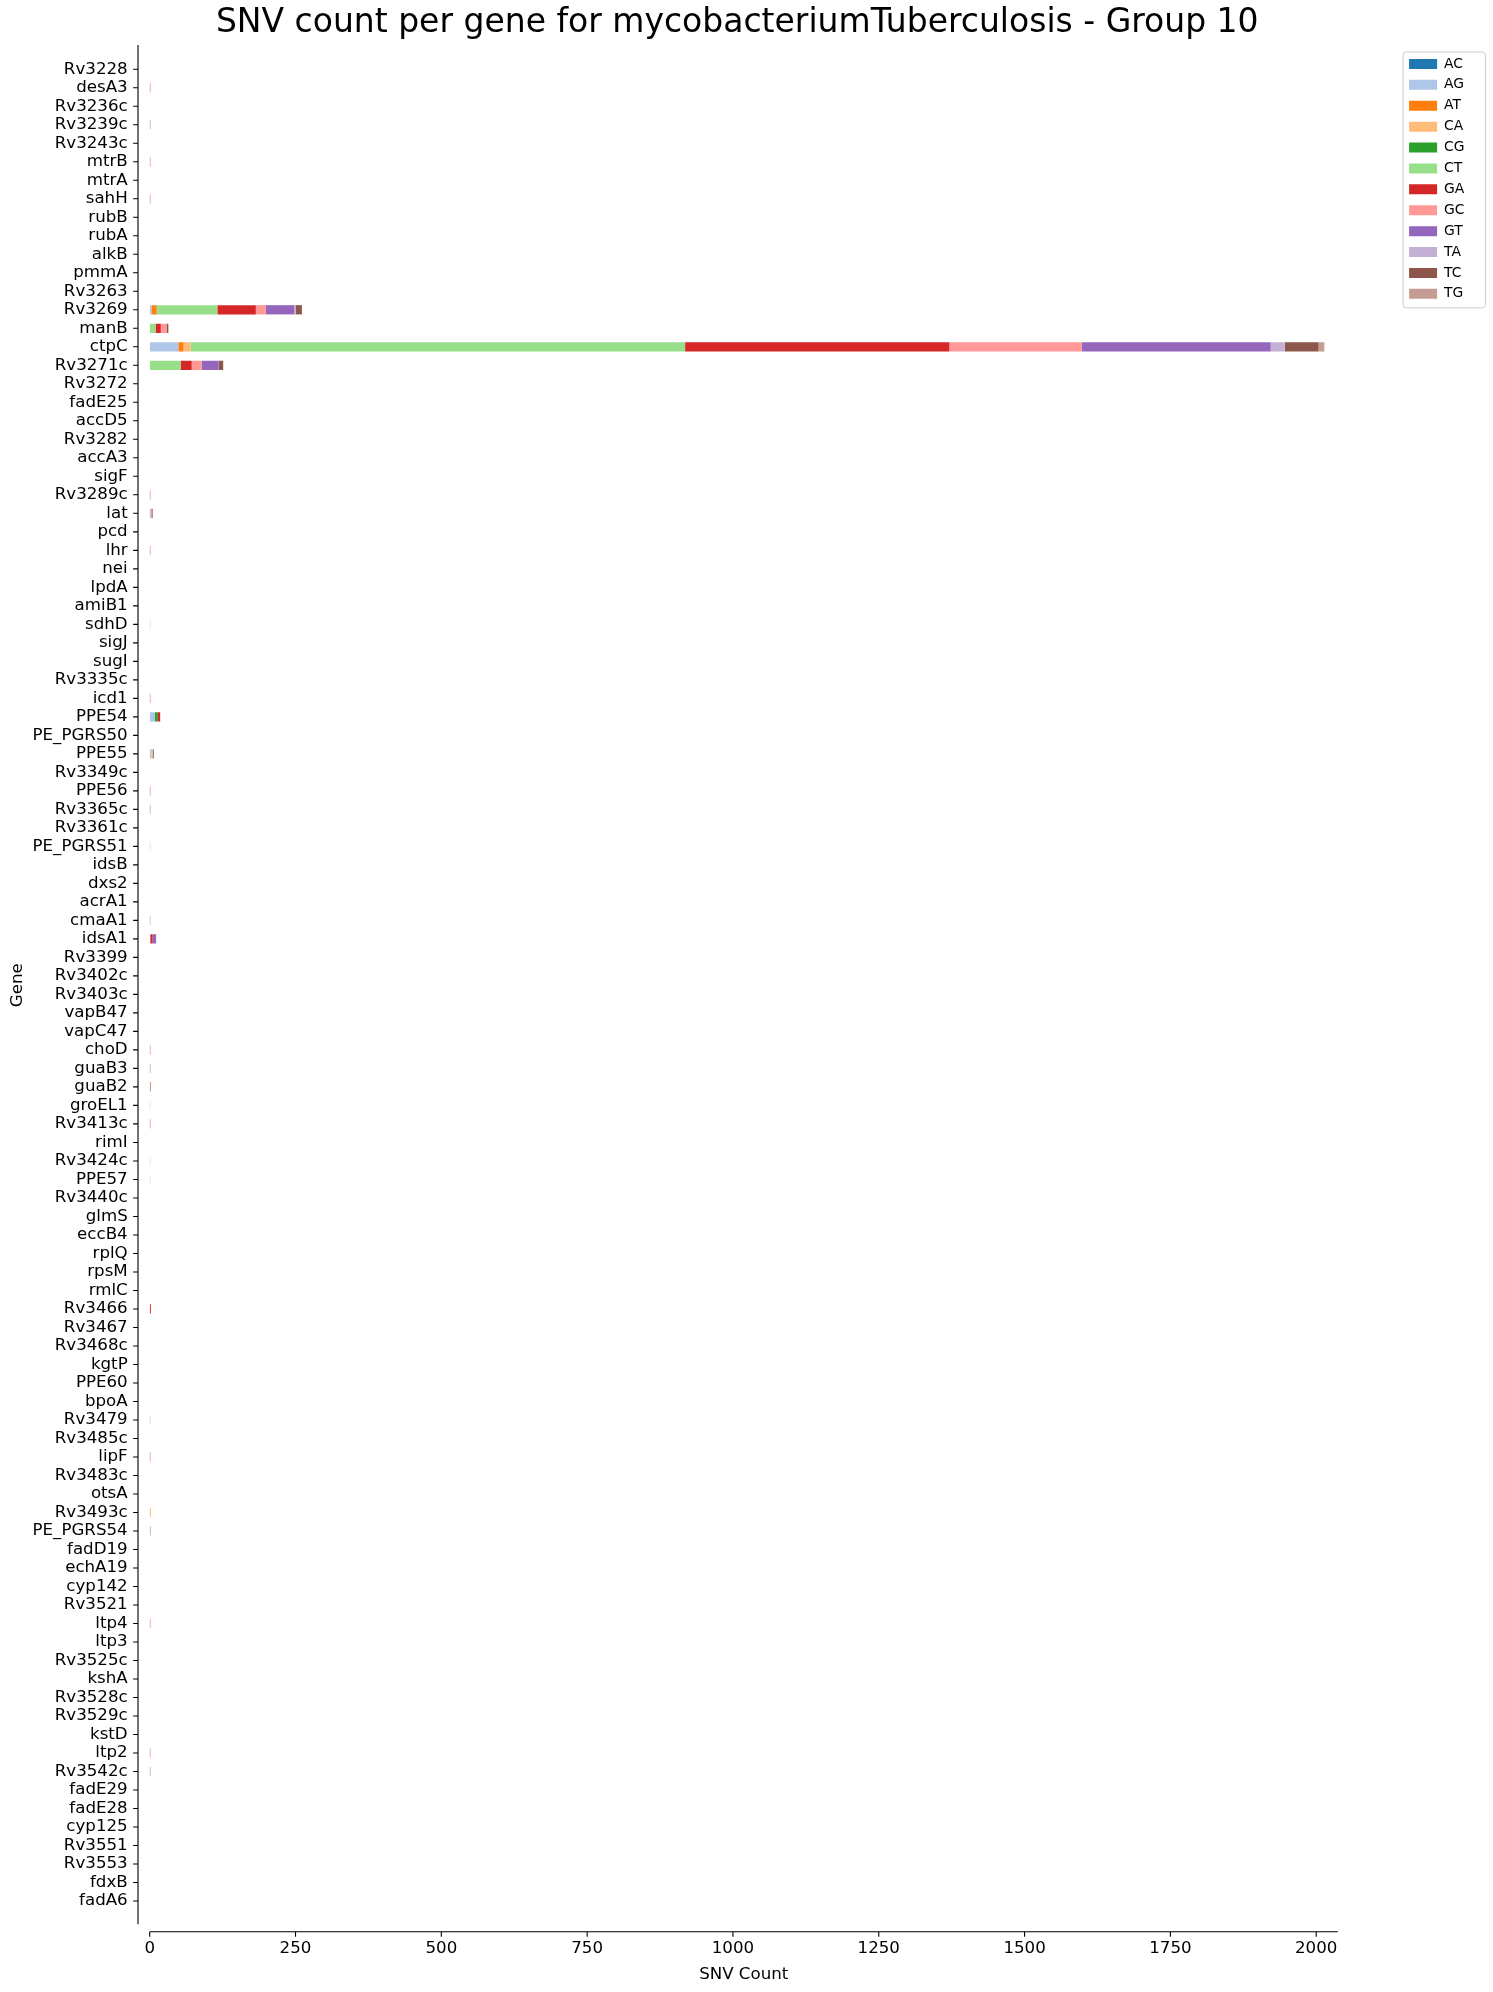  Describe the element at coordinates (97, 1548) in the screenshot. I see `y-tick-label: fadD19` at that location.